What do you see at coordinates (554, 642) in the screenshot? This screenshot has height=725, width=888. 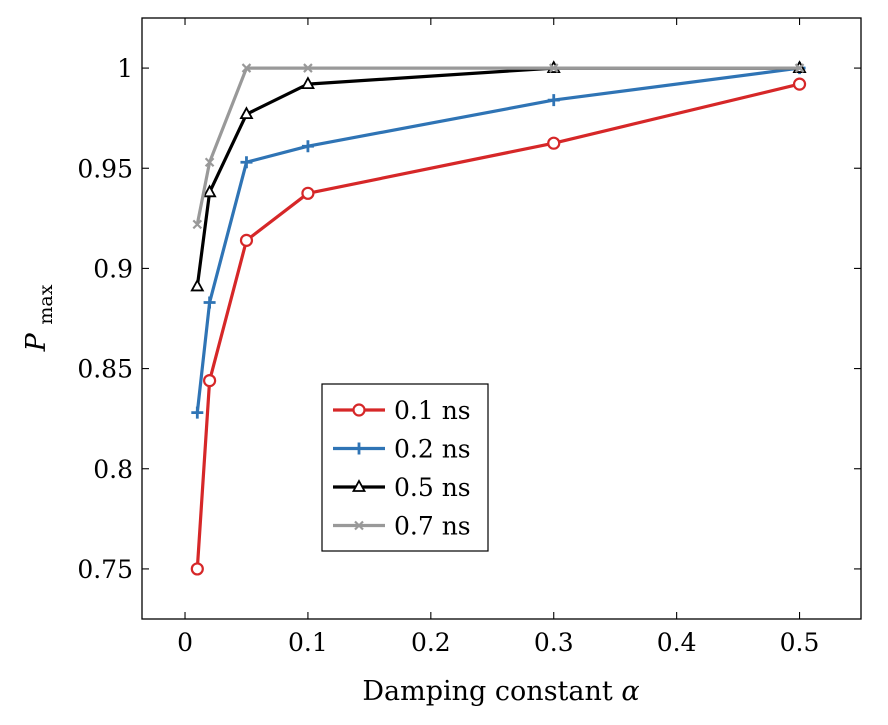 I see `x-tick-label: 0.3` at bounding box center [554, 642].